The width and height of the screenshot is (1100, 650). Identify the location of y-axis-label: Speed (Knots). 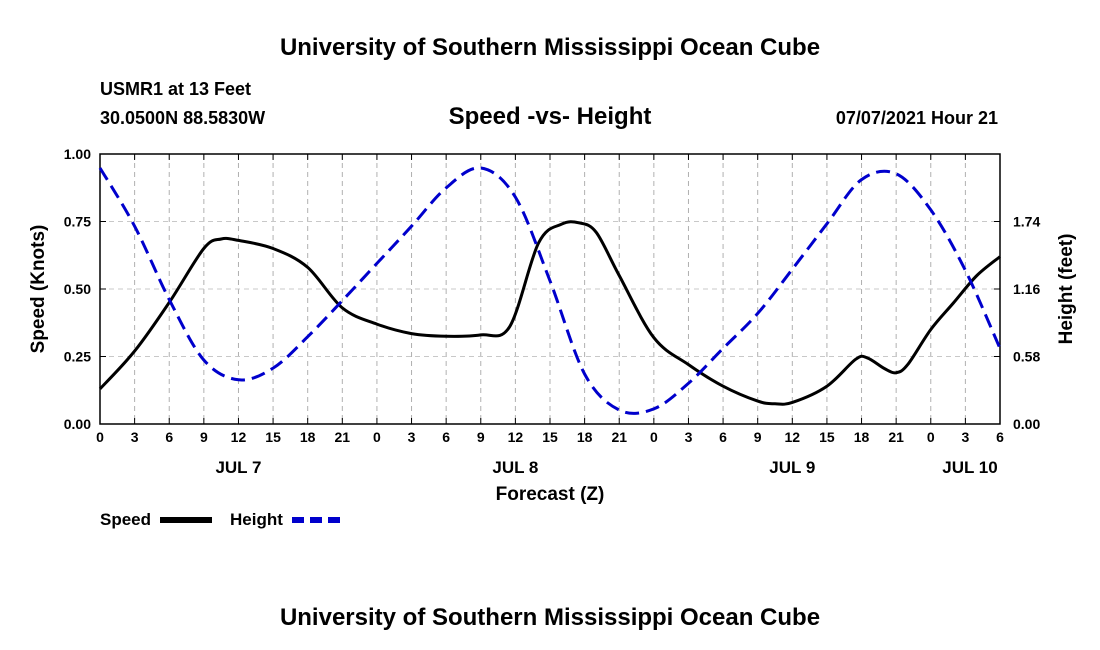
(38, 289).